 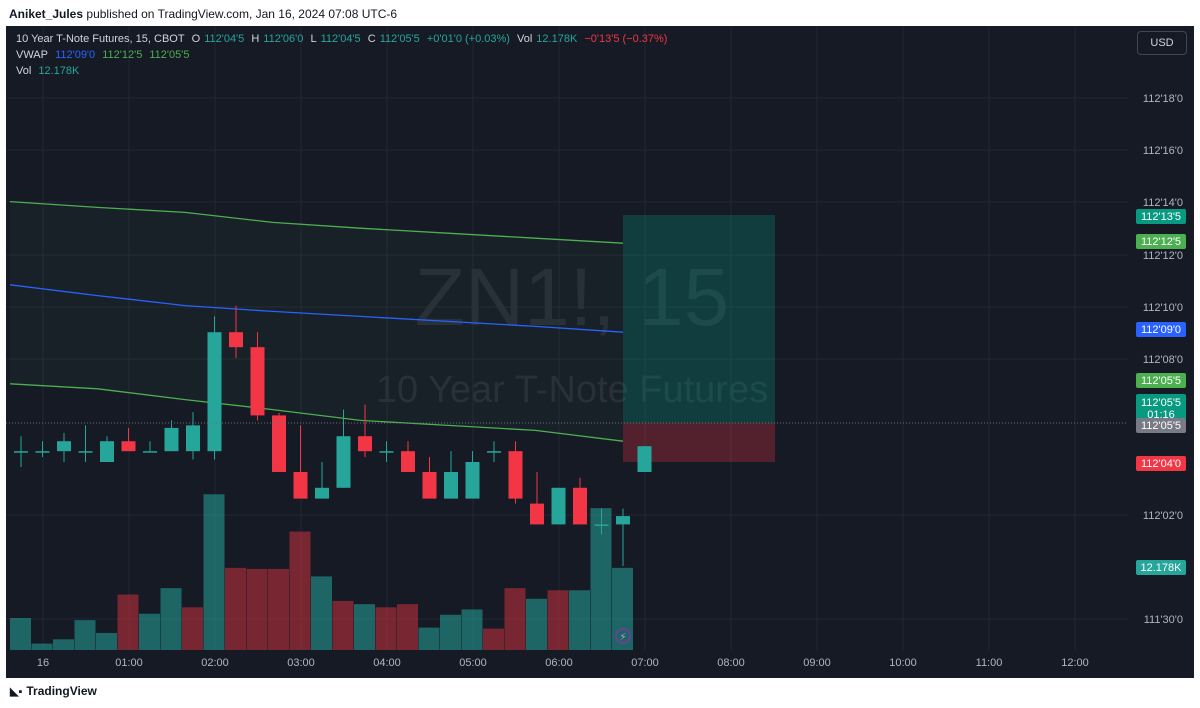 I want to click on time-tick-label: 10:00, so click(x=903, y=663).